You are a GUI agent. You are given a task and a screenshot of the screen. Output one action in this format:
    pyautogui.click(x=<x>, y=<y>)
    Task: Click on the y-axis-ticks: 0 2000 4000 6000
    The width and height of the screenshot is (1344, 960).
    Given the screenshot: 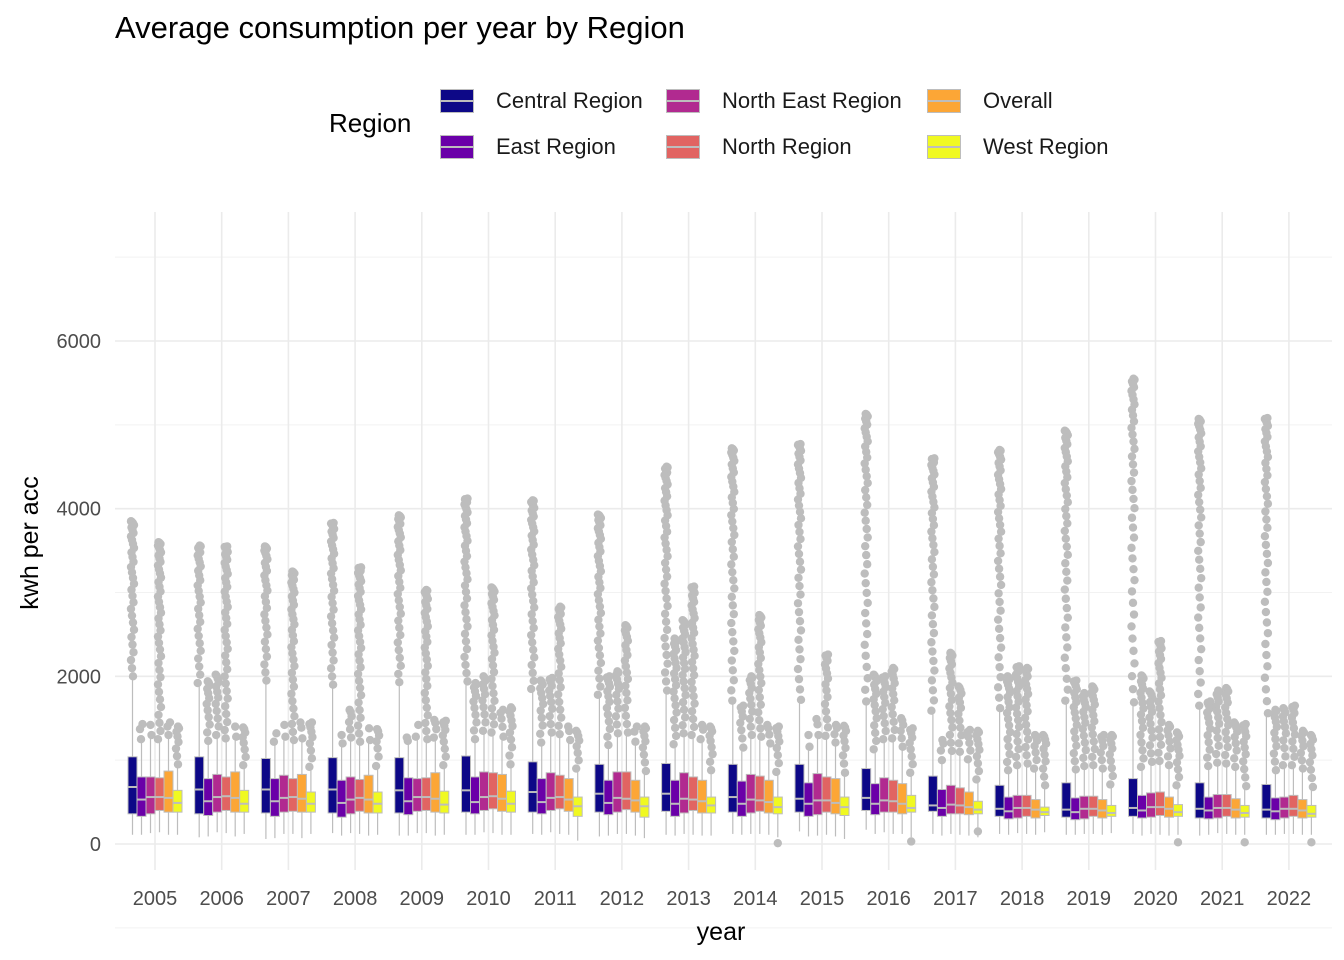 What is the action you would take?
    pyautogui.click(x=79, y=593)
    